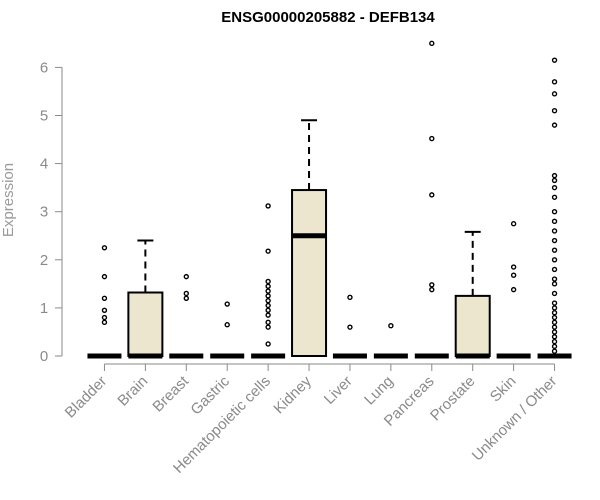 This screenshot has height=500, width=600. What do you see at coordinates (292, 394) in the screenshot?
I see `x-tick-label: Kidney` at bounding box center [292, 394].